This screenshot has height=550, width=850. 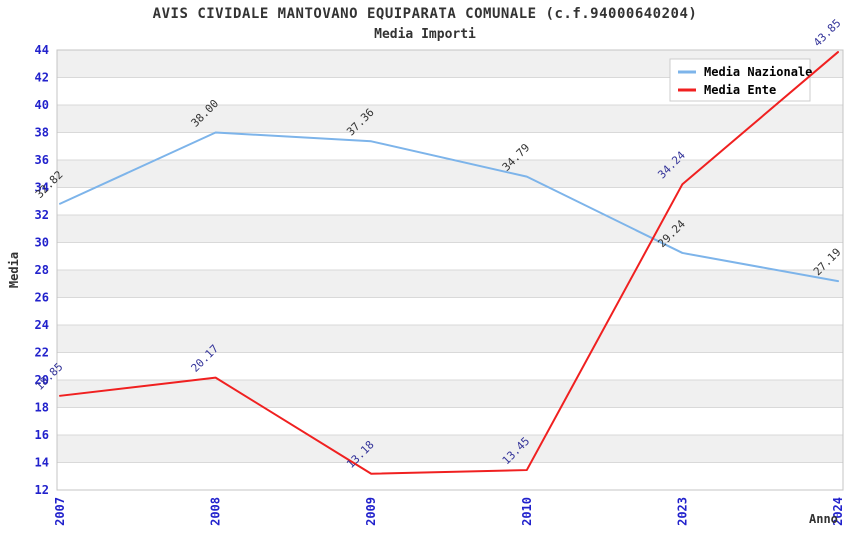 I want to click on x-tick-label: 2024, so click(x=838, y=511).